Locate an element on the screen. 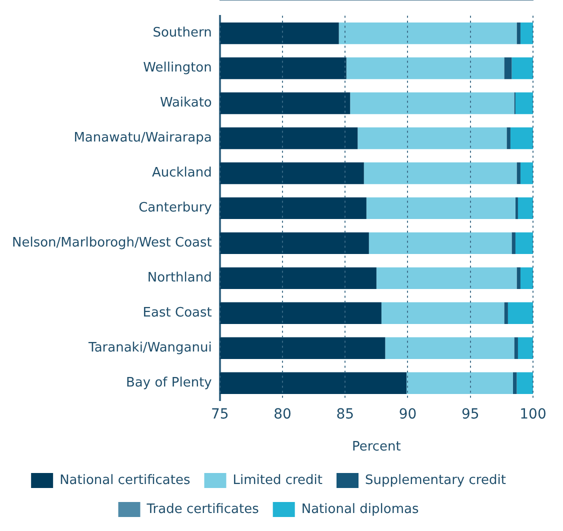 The image size is (563, 531). y-tick-label: East Coast is located at coordinates (177, 313).